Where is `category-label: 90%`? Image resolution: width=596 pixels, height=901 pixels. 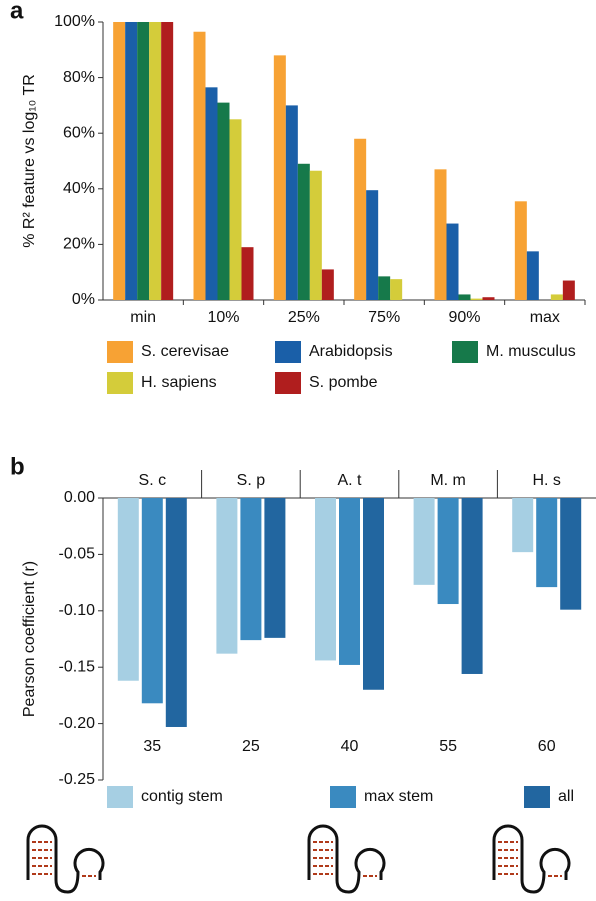
category-label: 90% is located at coordinates (464, 317).